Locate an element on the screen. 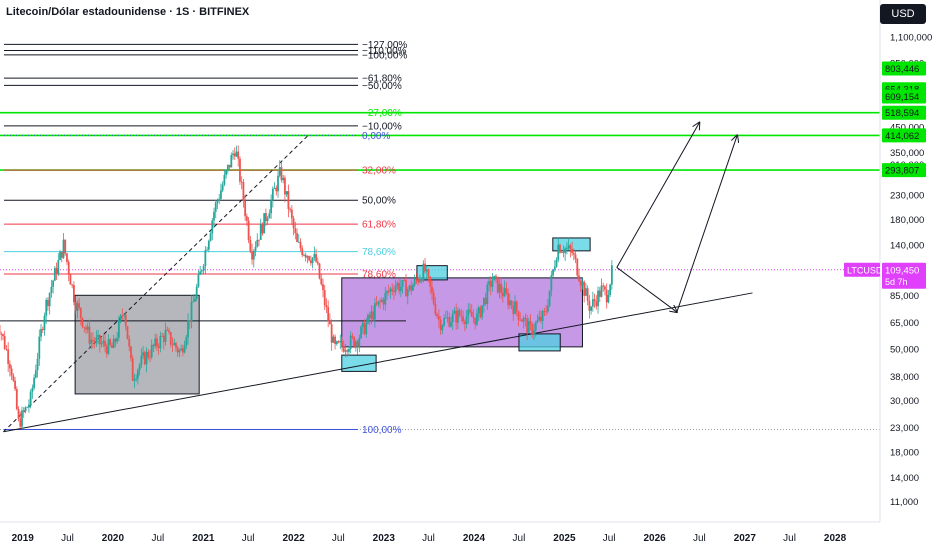  time-tick-label: 2021 is located at coordinates (203, 538).